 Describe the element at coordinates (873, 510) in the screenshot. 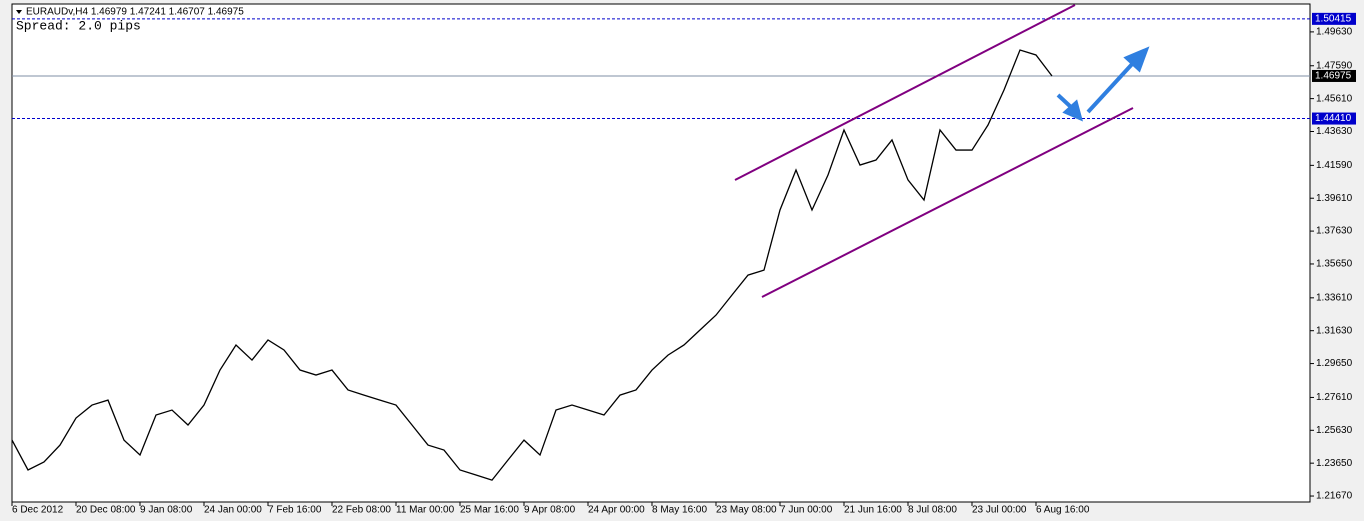

I see `x-tick-label: 21 Jun 16:00` at that location.